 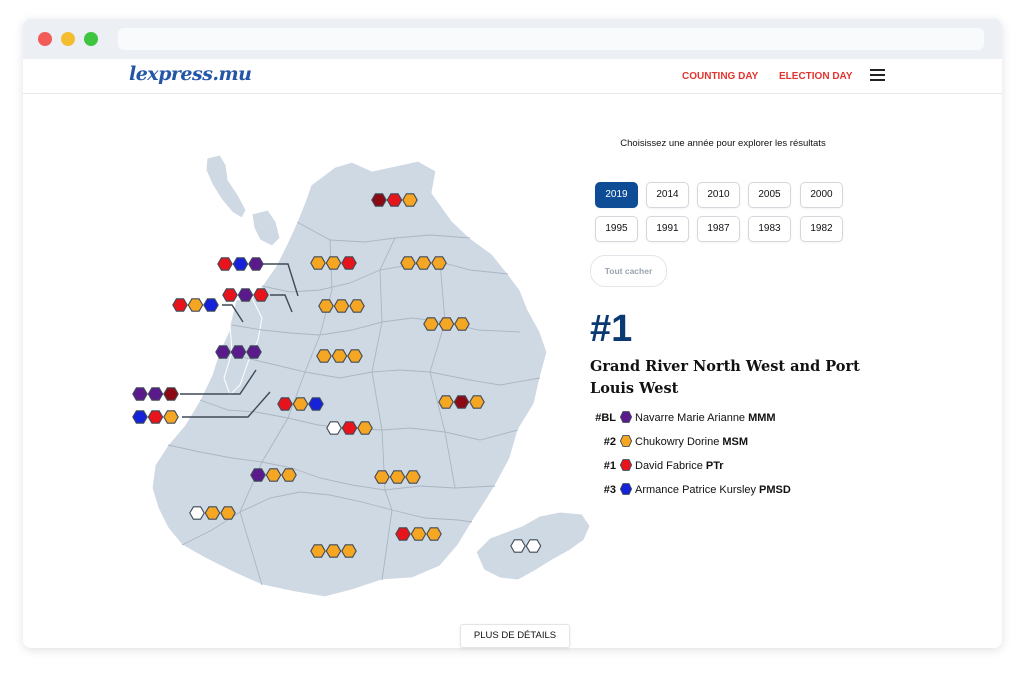 I want to click on constituency-rank: #1, so click(x=611, y=329).